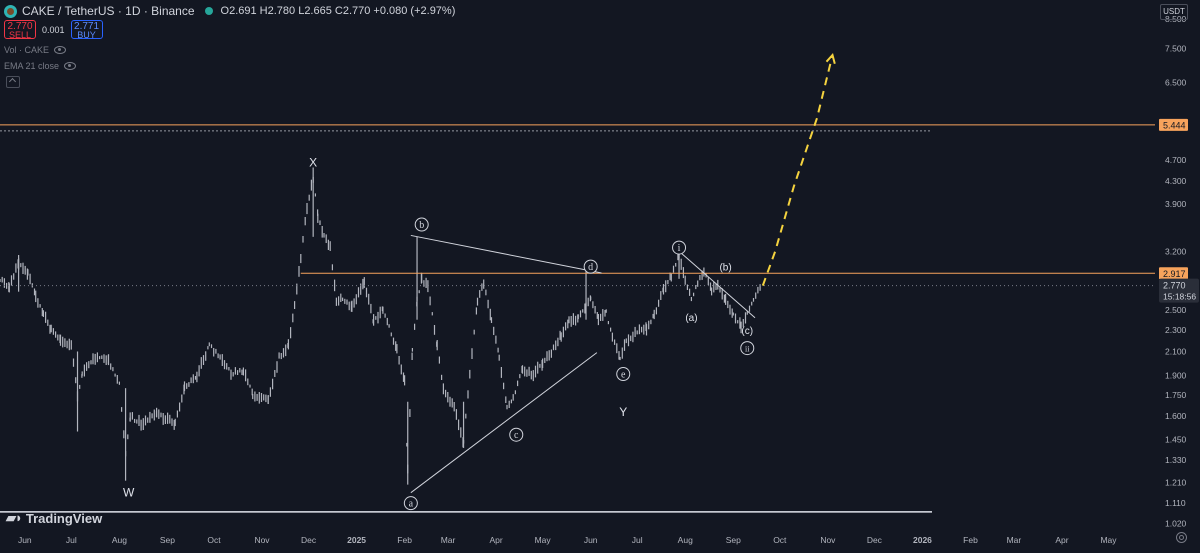 Image resolution: width=1200 pixels, height=553 pixels. I want to click on currency-button: USDT, so click(1174, 12).